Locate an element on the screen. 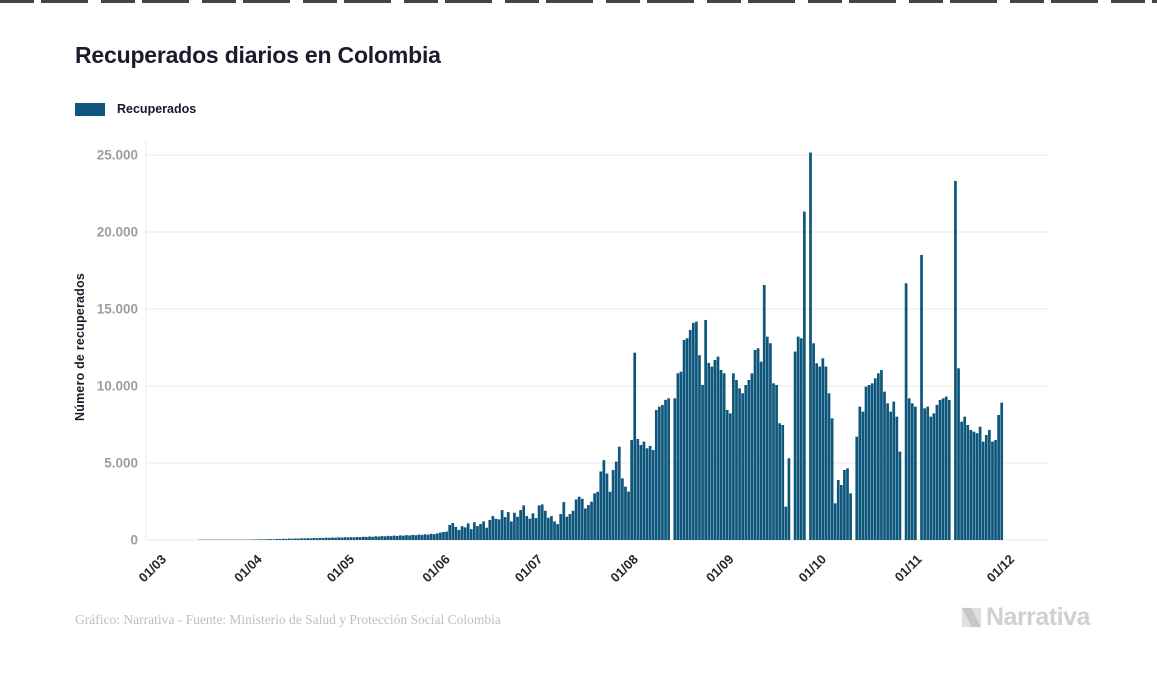 Image resolution: width=1157 pixels, height=674 pixels. narrativa-logo-icon is located at coordinates (971, 617).